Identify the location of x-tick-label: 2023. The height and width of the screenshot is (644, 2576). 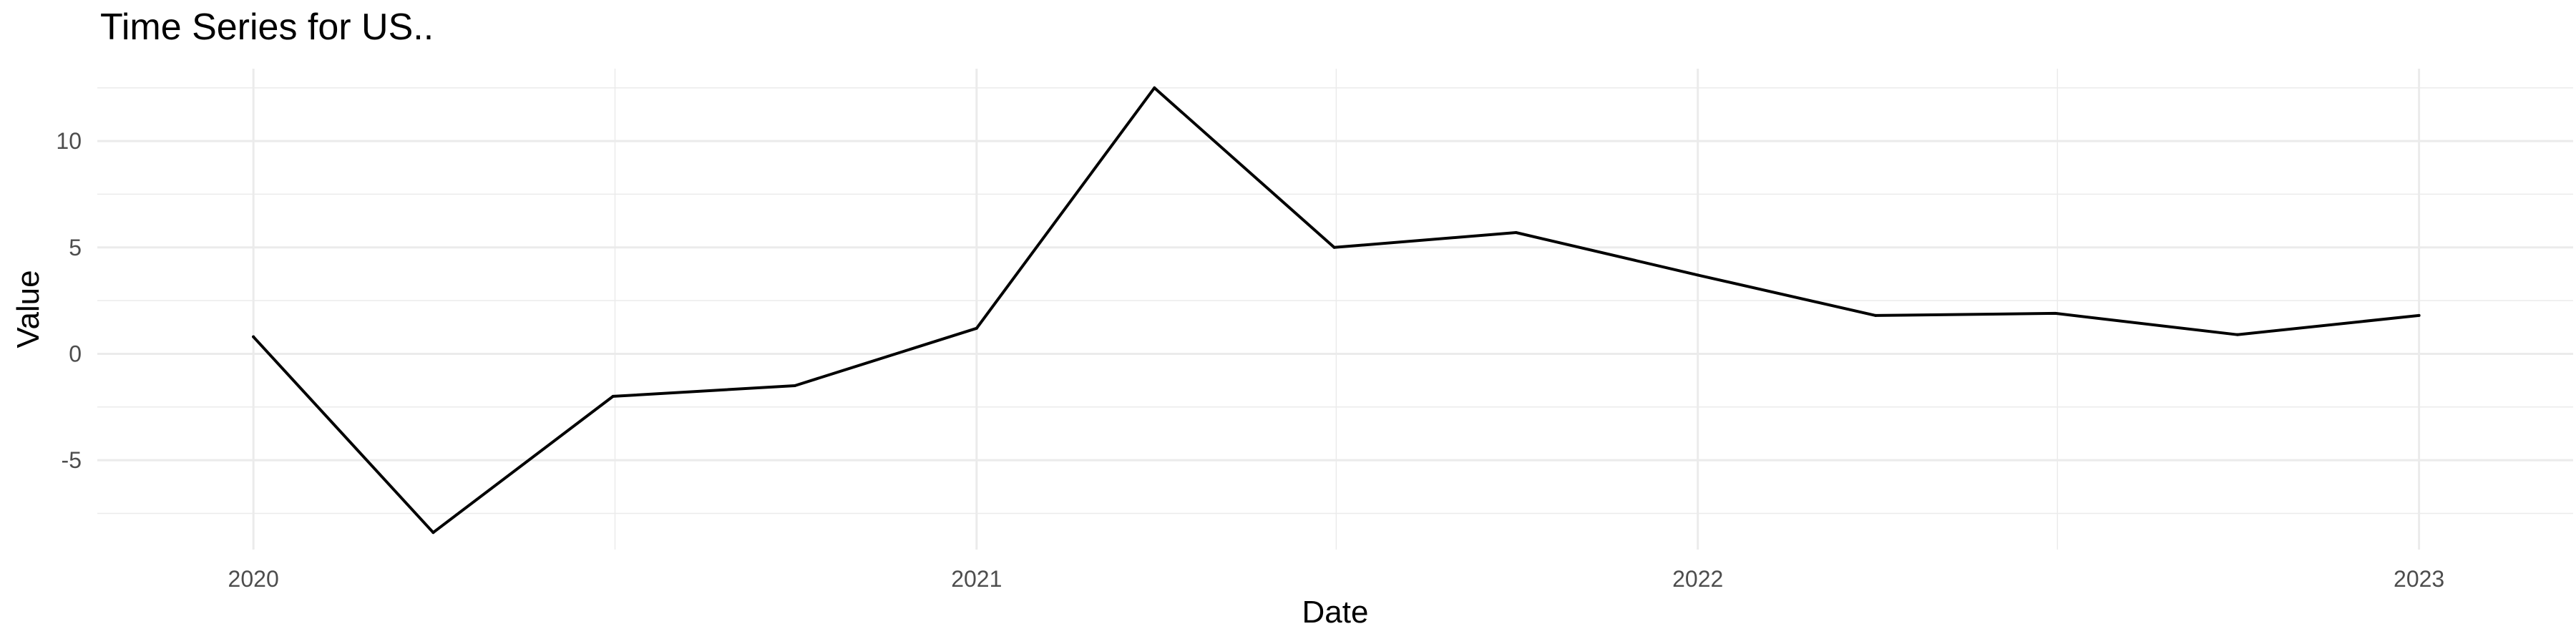
(2419, 579).